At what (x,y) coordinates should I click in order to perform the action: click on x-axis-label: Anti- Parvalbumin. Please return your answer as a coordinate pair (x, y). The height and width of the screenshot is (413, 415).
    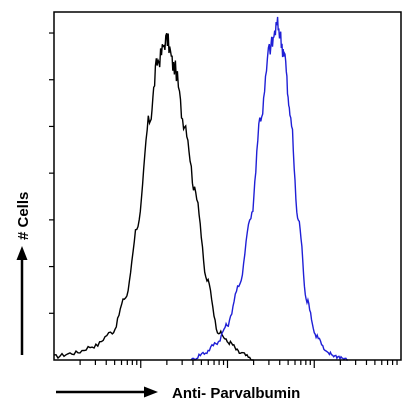
    Looking at the image, I should click on (236, 393).